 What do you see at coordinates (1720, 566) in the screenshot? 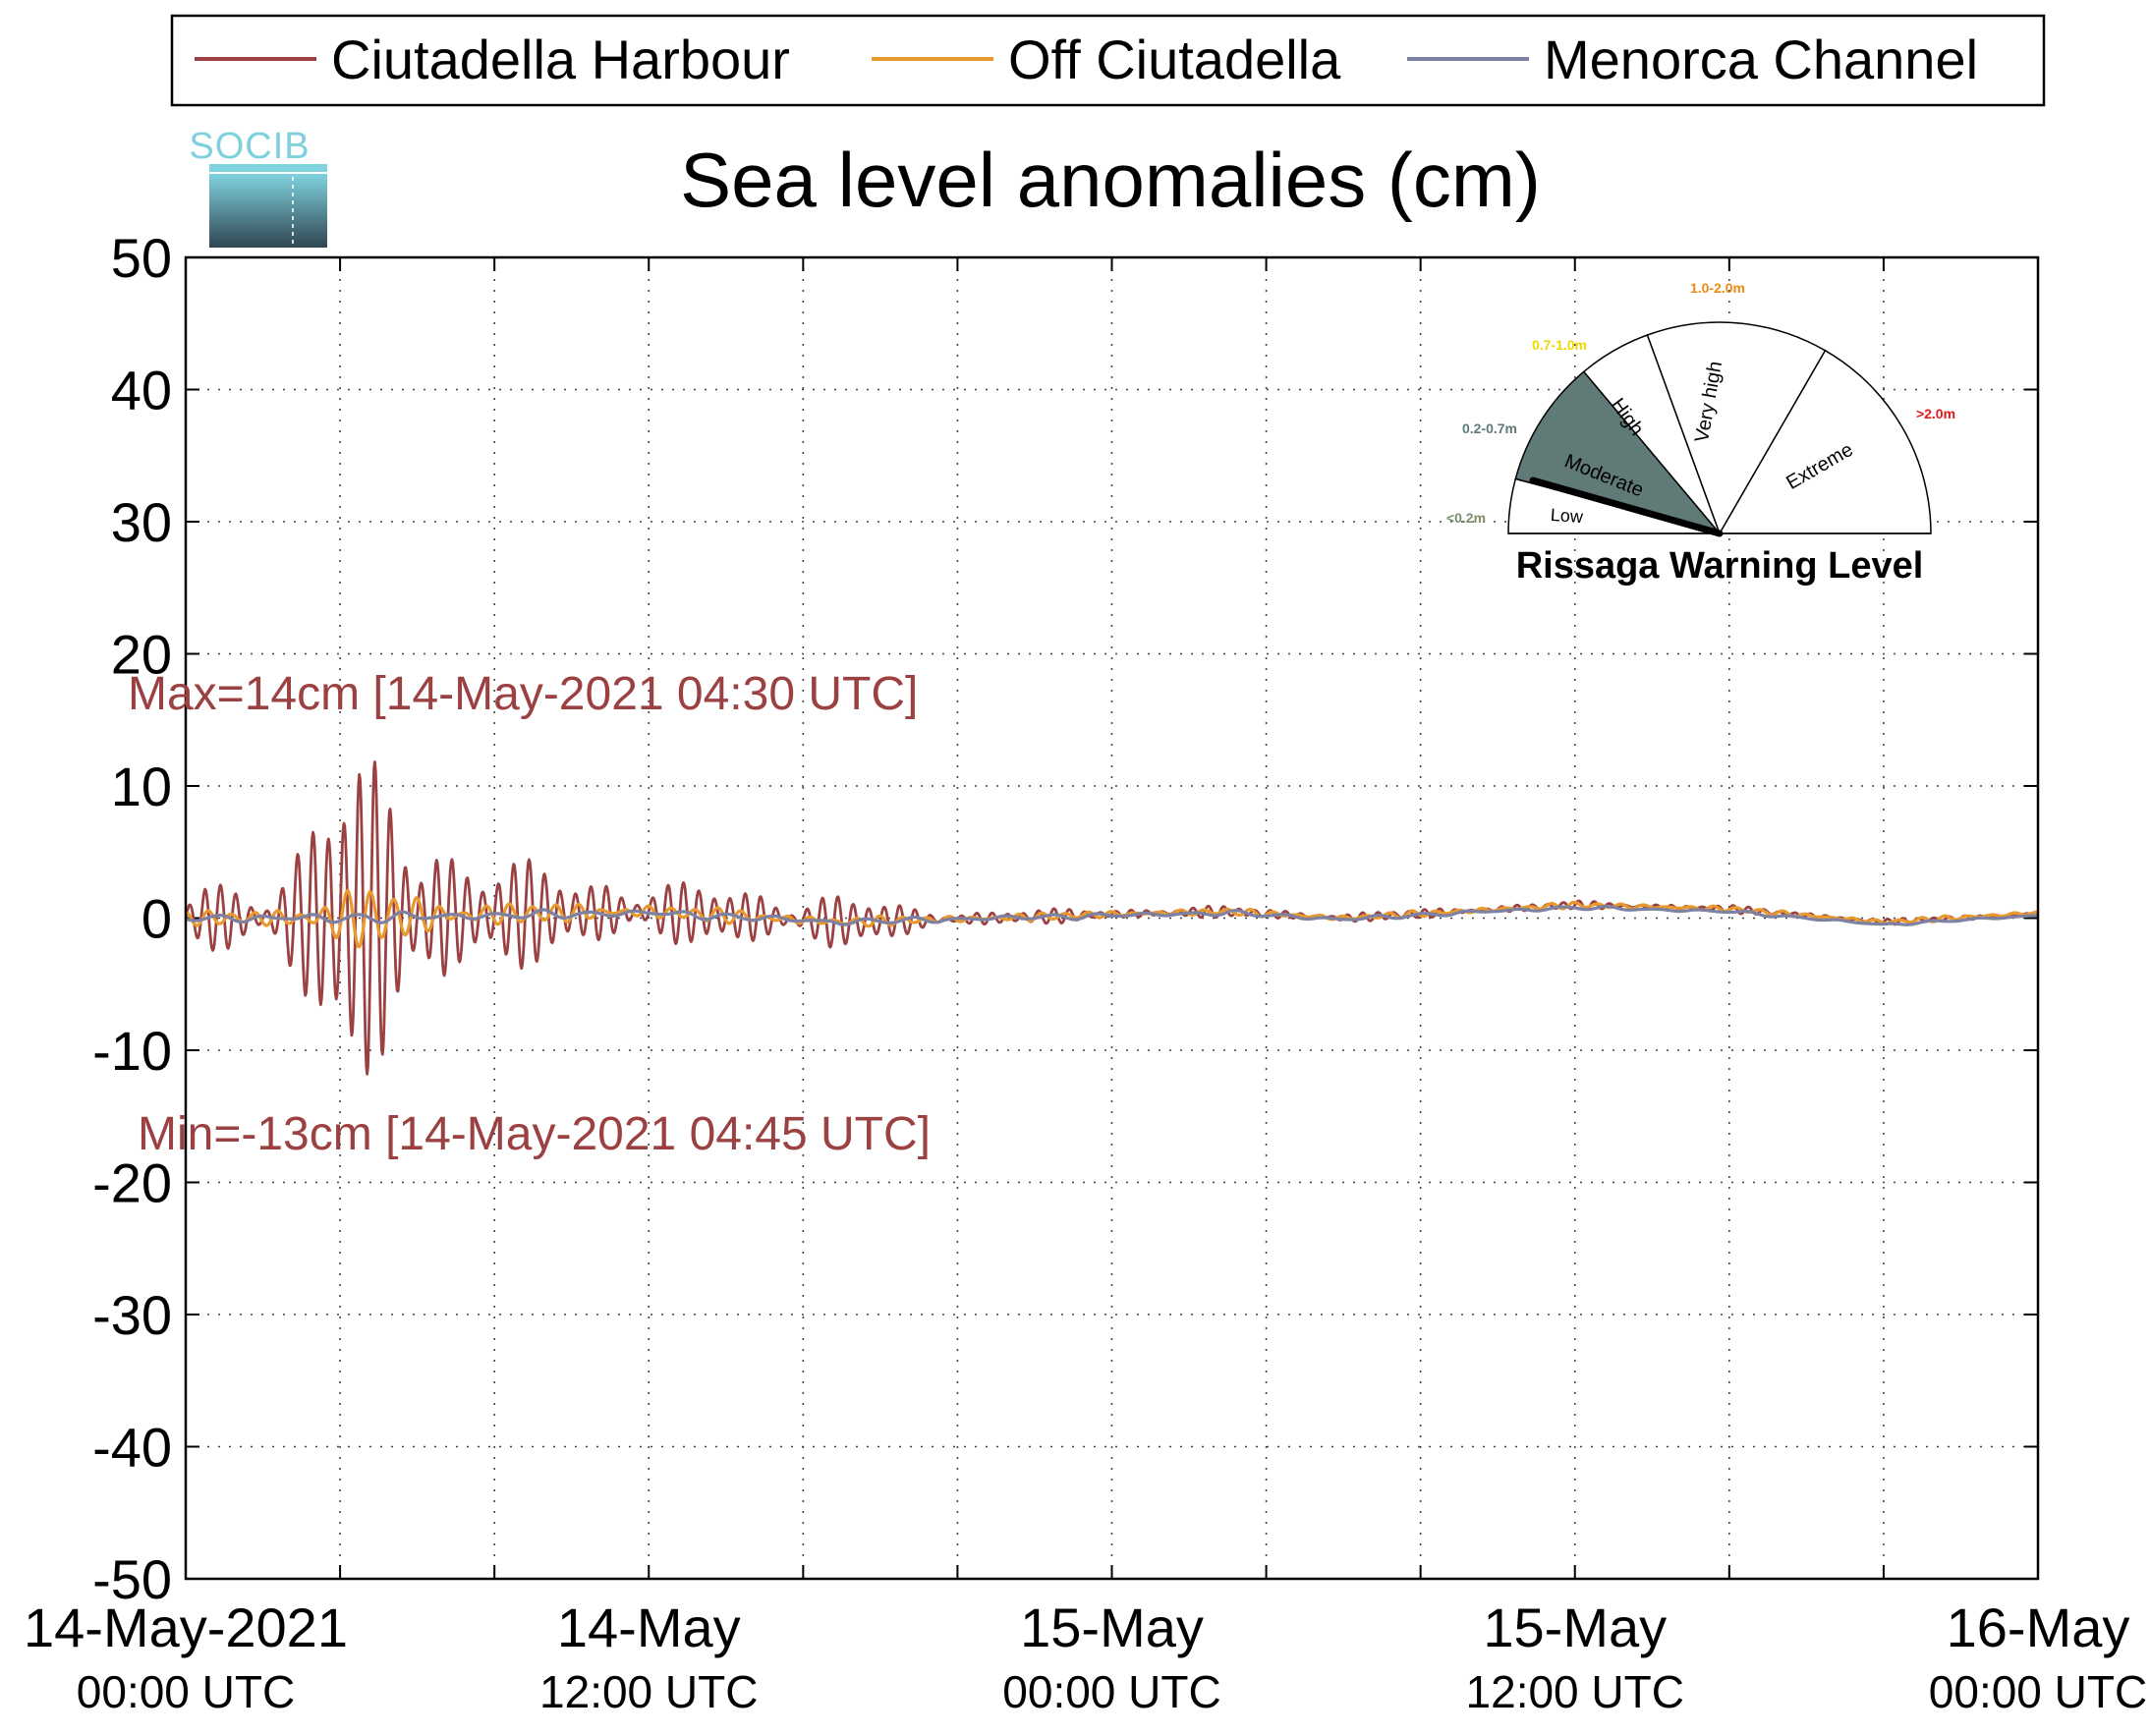
I see `gauge-title: Rissaga Warning Level` at bounding box center [1720, 566].